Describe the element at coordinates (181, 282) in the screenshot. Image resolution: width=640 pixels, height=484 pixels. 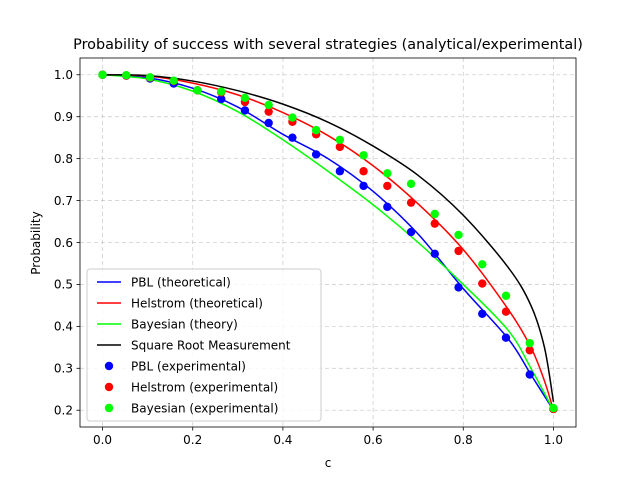
I see `legend-label-pbl-theoretical: PBL (theoretical)` at that location.